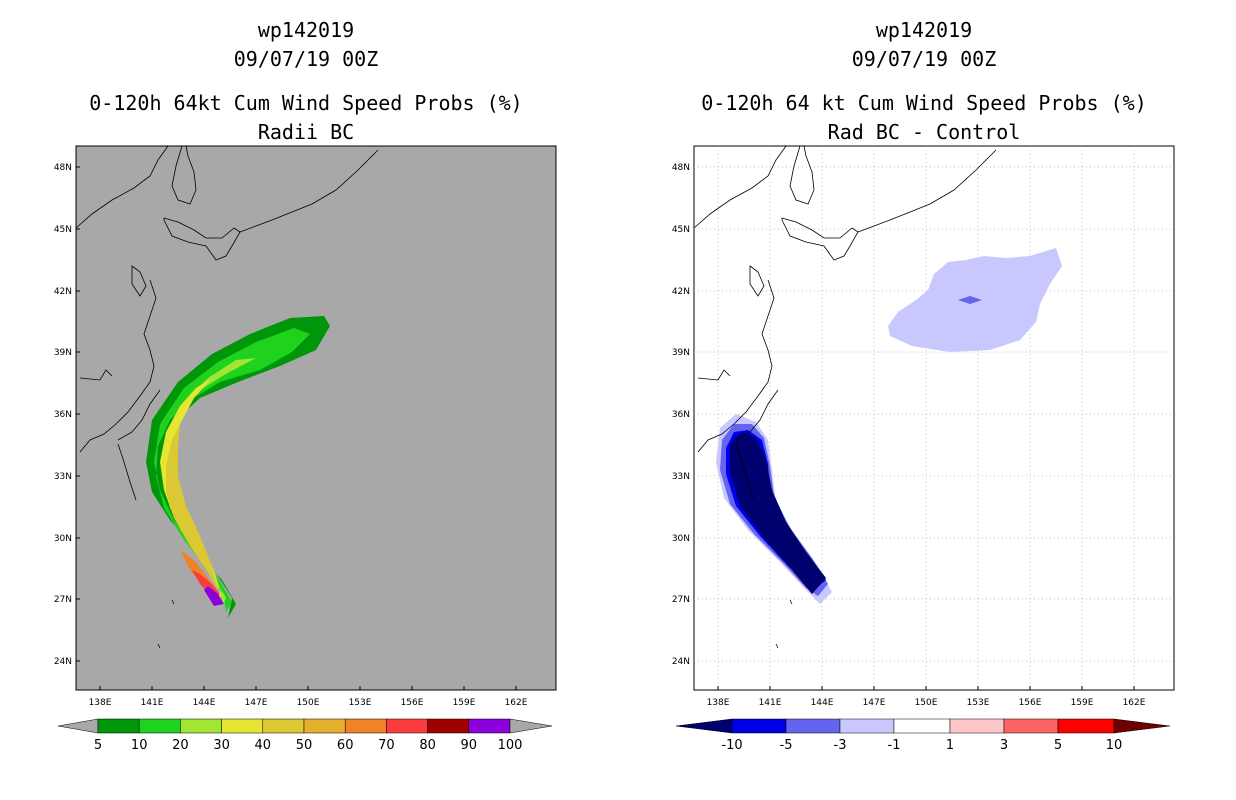 The width and height of the screenshot is (1236, 800). Describe the element at coordinates (306, 132) in the screenshot. I see `left-chart-subtitle: Radii BC` at that location.